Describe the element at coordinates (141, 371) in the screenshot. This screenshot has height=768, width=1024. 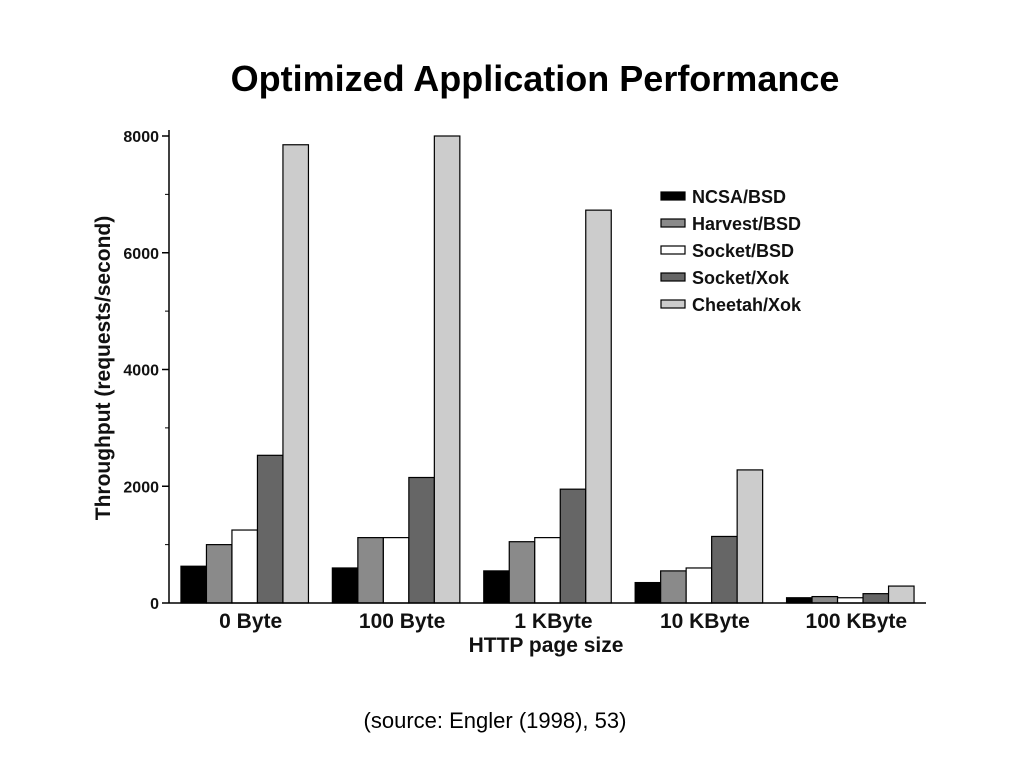
I see `y-tick-label: 4000` at that location.